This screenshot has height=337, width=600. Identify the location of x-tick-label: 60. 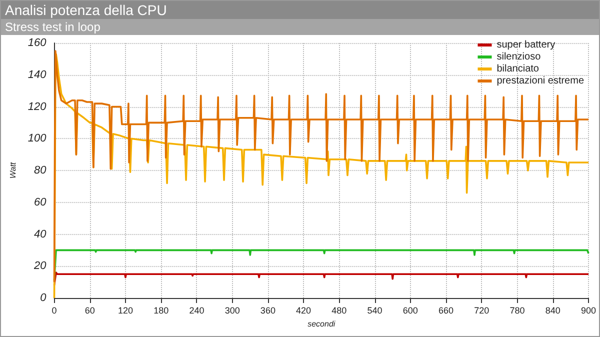
(89, 311).